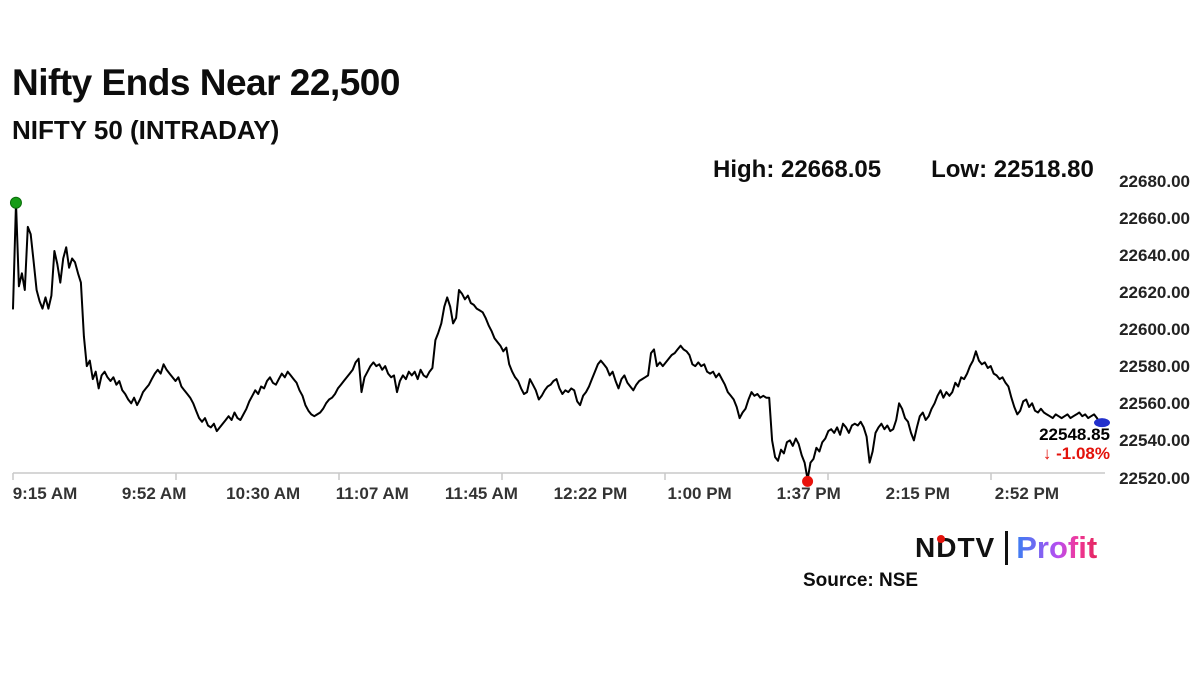  What do you see at coordinates (1154, 441) in the screenshot?
I see `y-axis-label: 22540.00` at bounding box center [1154, 441].